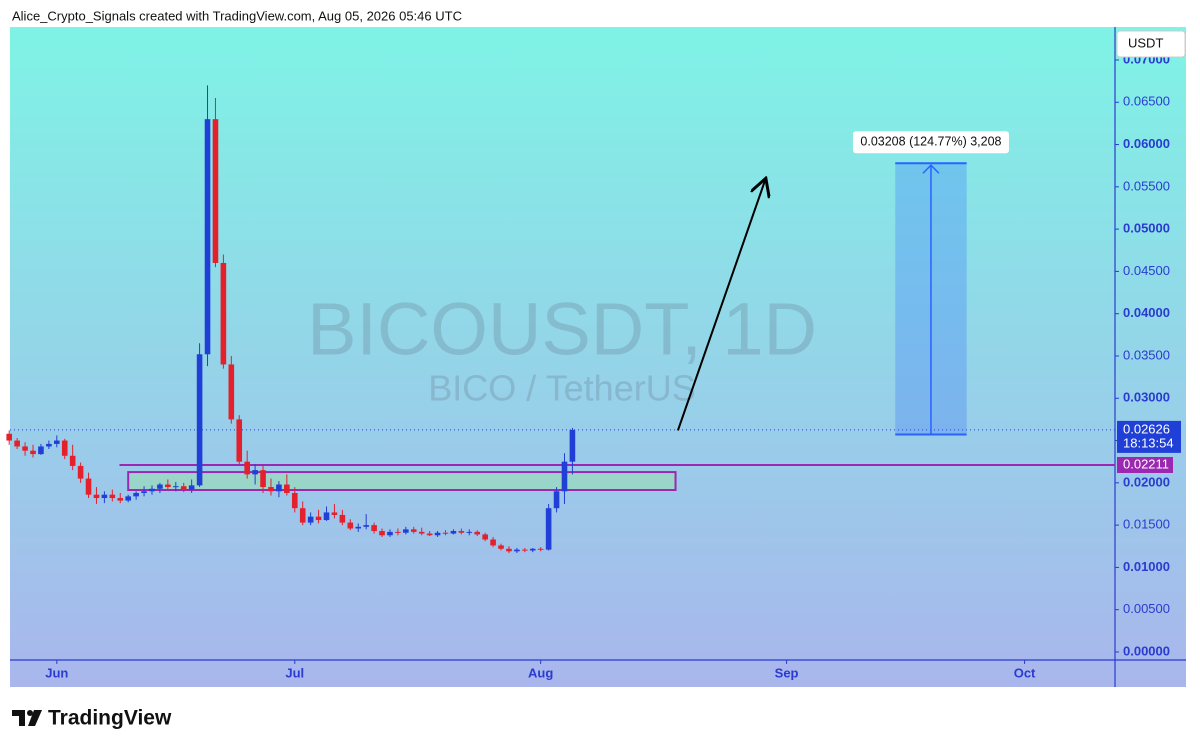 This screenshot has height=752, width=1200. Describe the element at coordinates (1146, 354) in the screenshot. I see `y-tick-label: 0.03500` at that location.